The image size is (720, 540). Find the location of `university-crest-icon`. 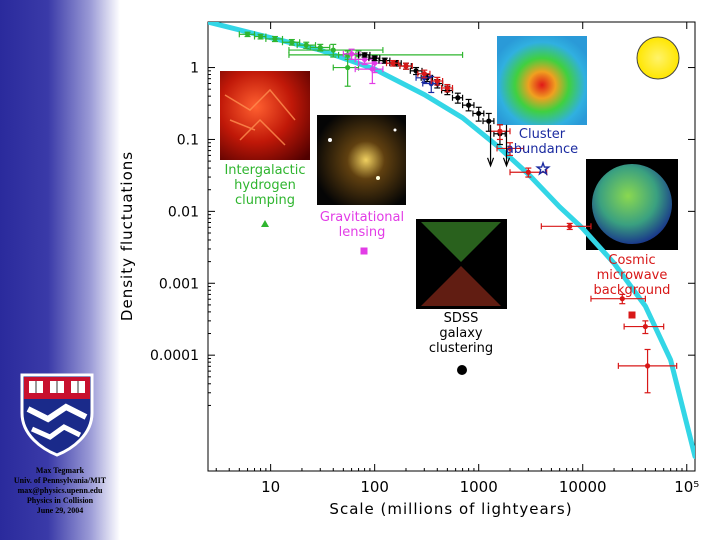

university-crest-icon is located at coordinates (57, 415).